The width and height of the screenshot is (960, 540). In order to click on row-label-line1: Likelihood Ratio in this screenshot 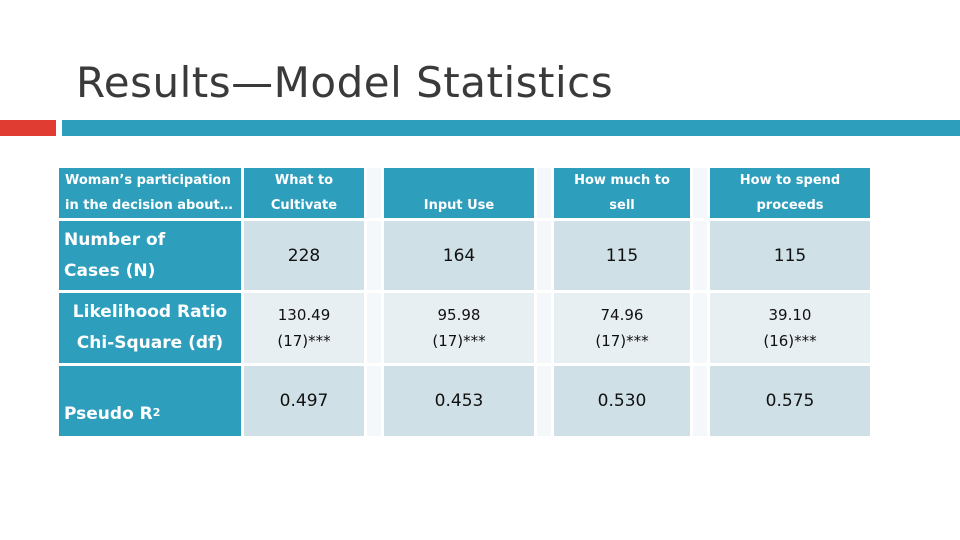, I will do `click(150, 312)`.